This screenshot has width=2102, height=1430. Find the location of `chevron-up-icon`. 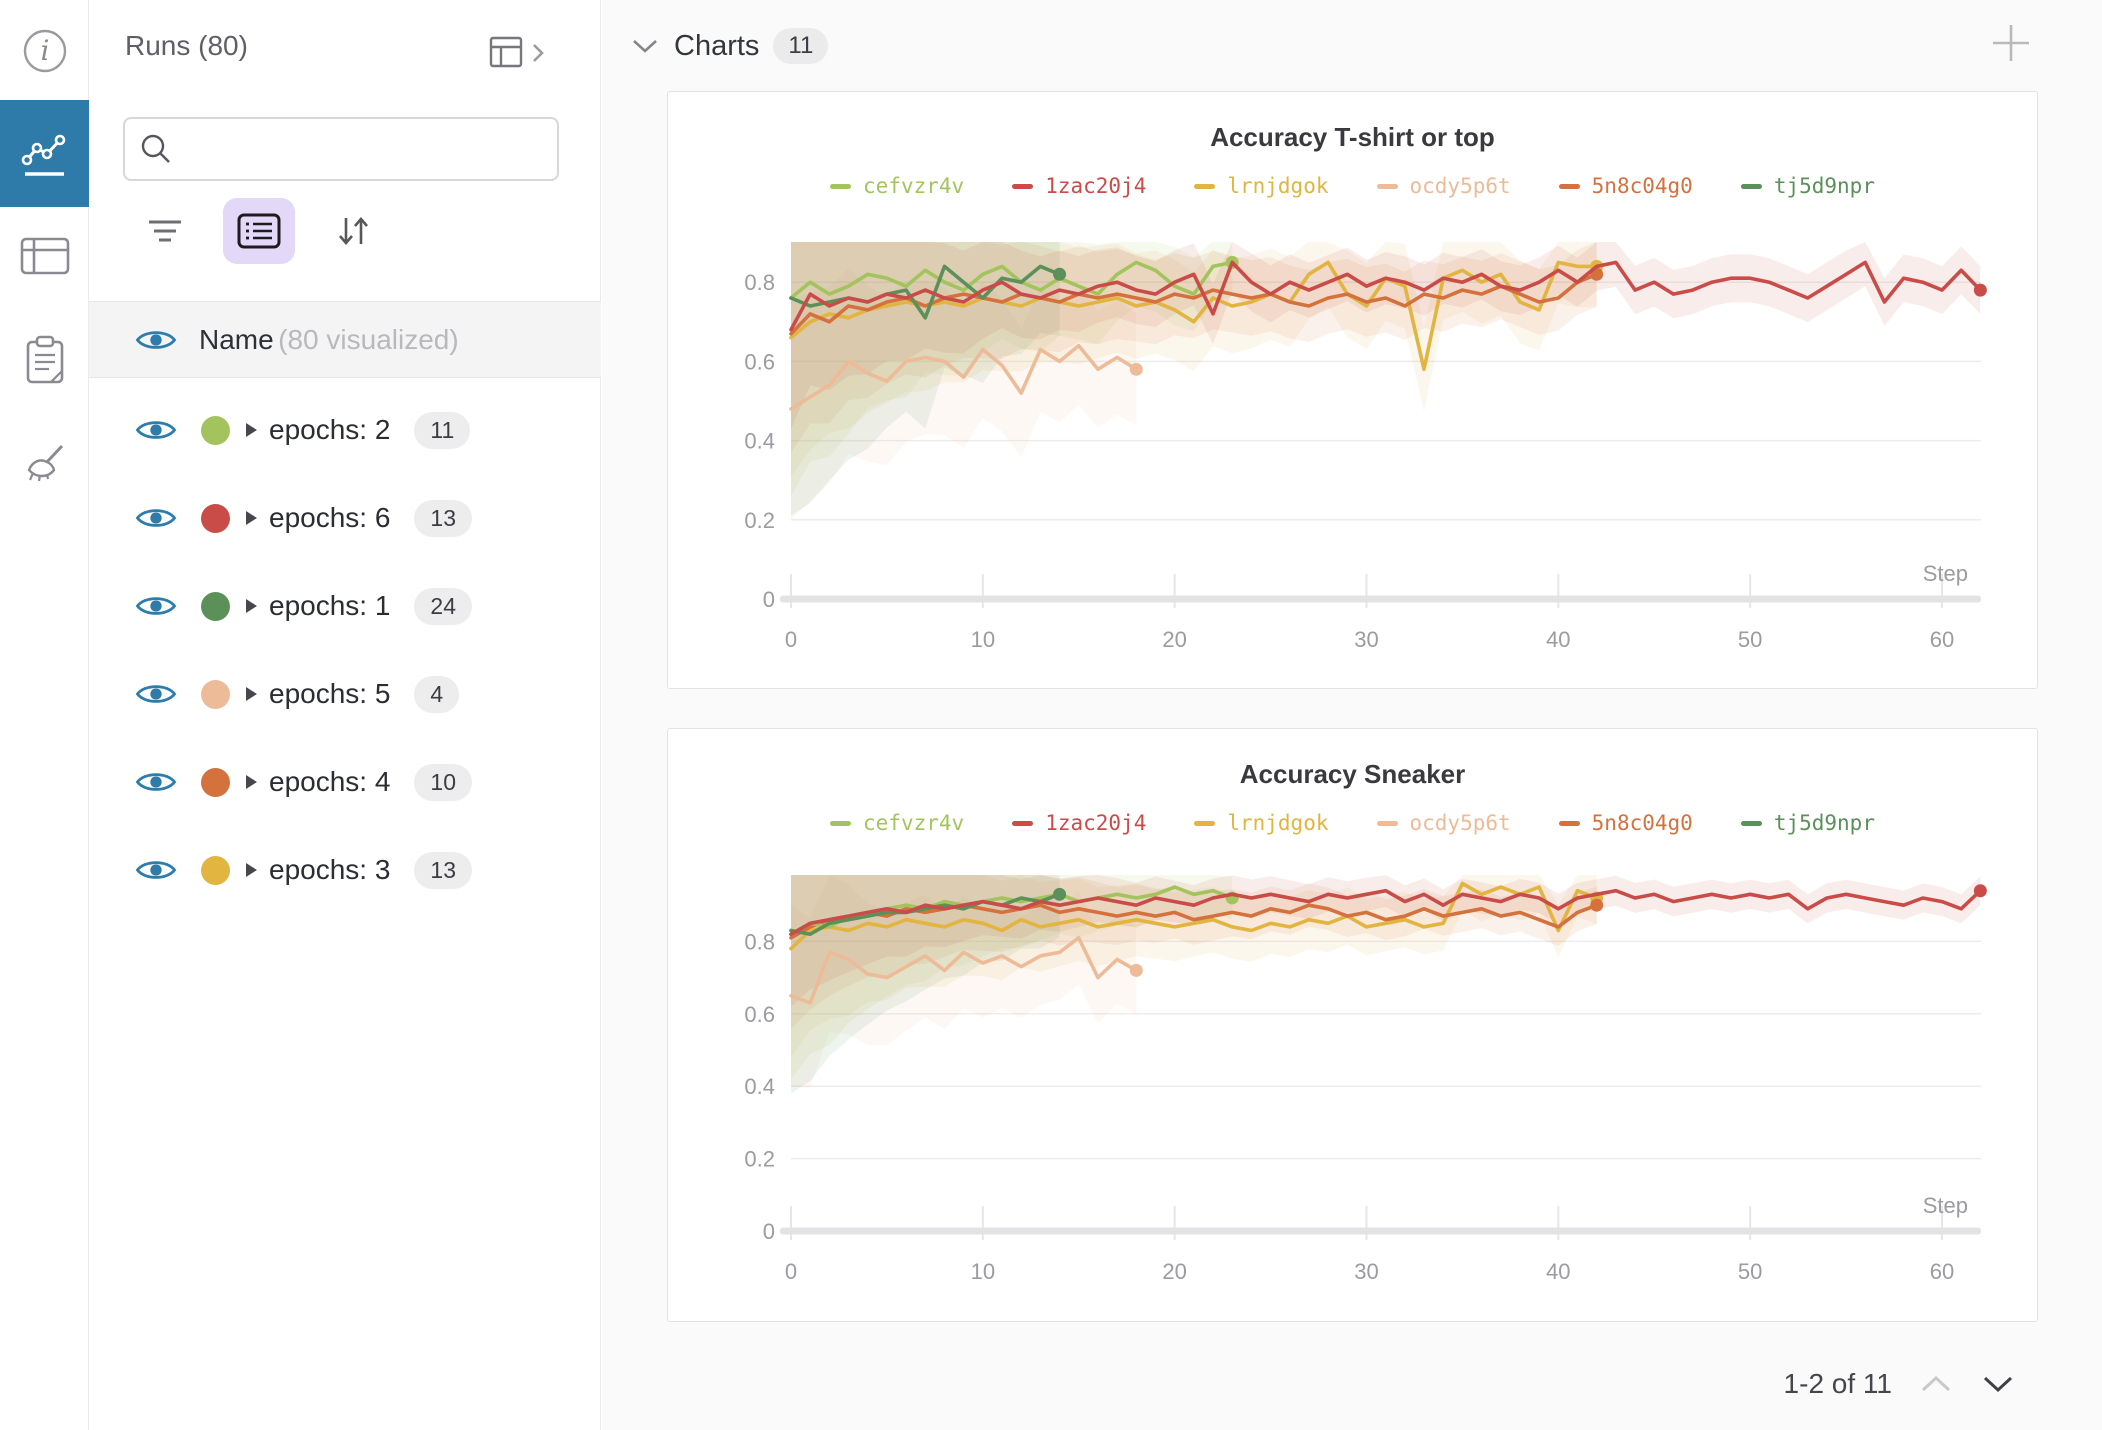

chevron-up-icon is located at coordinates (1936, 1384).